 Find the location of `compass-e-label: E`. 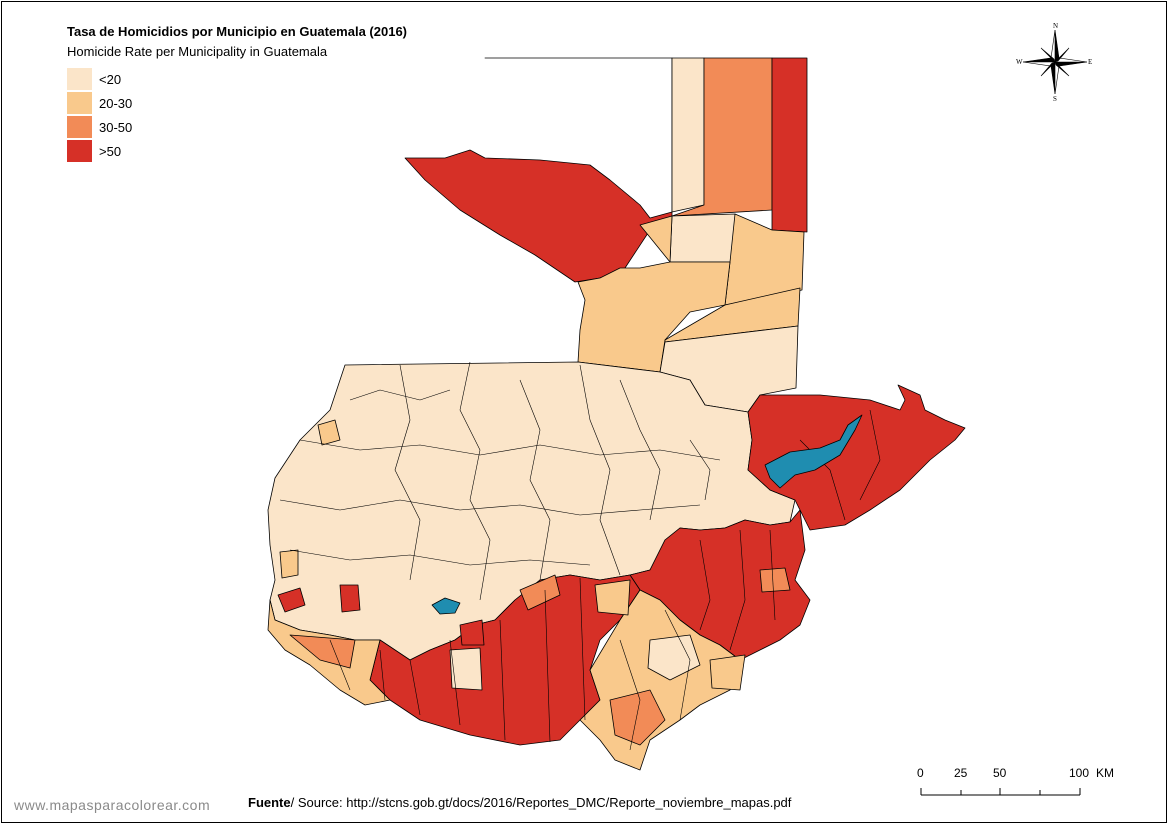

compass-e-label: E is located at coordinates (1090, 62).